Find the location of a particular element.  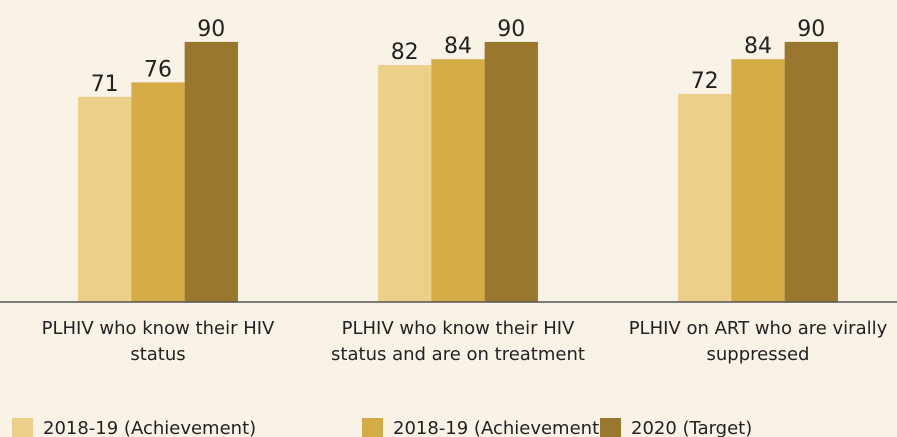

value-label: 72 is located at coordinates (705, 81).